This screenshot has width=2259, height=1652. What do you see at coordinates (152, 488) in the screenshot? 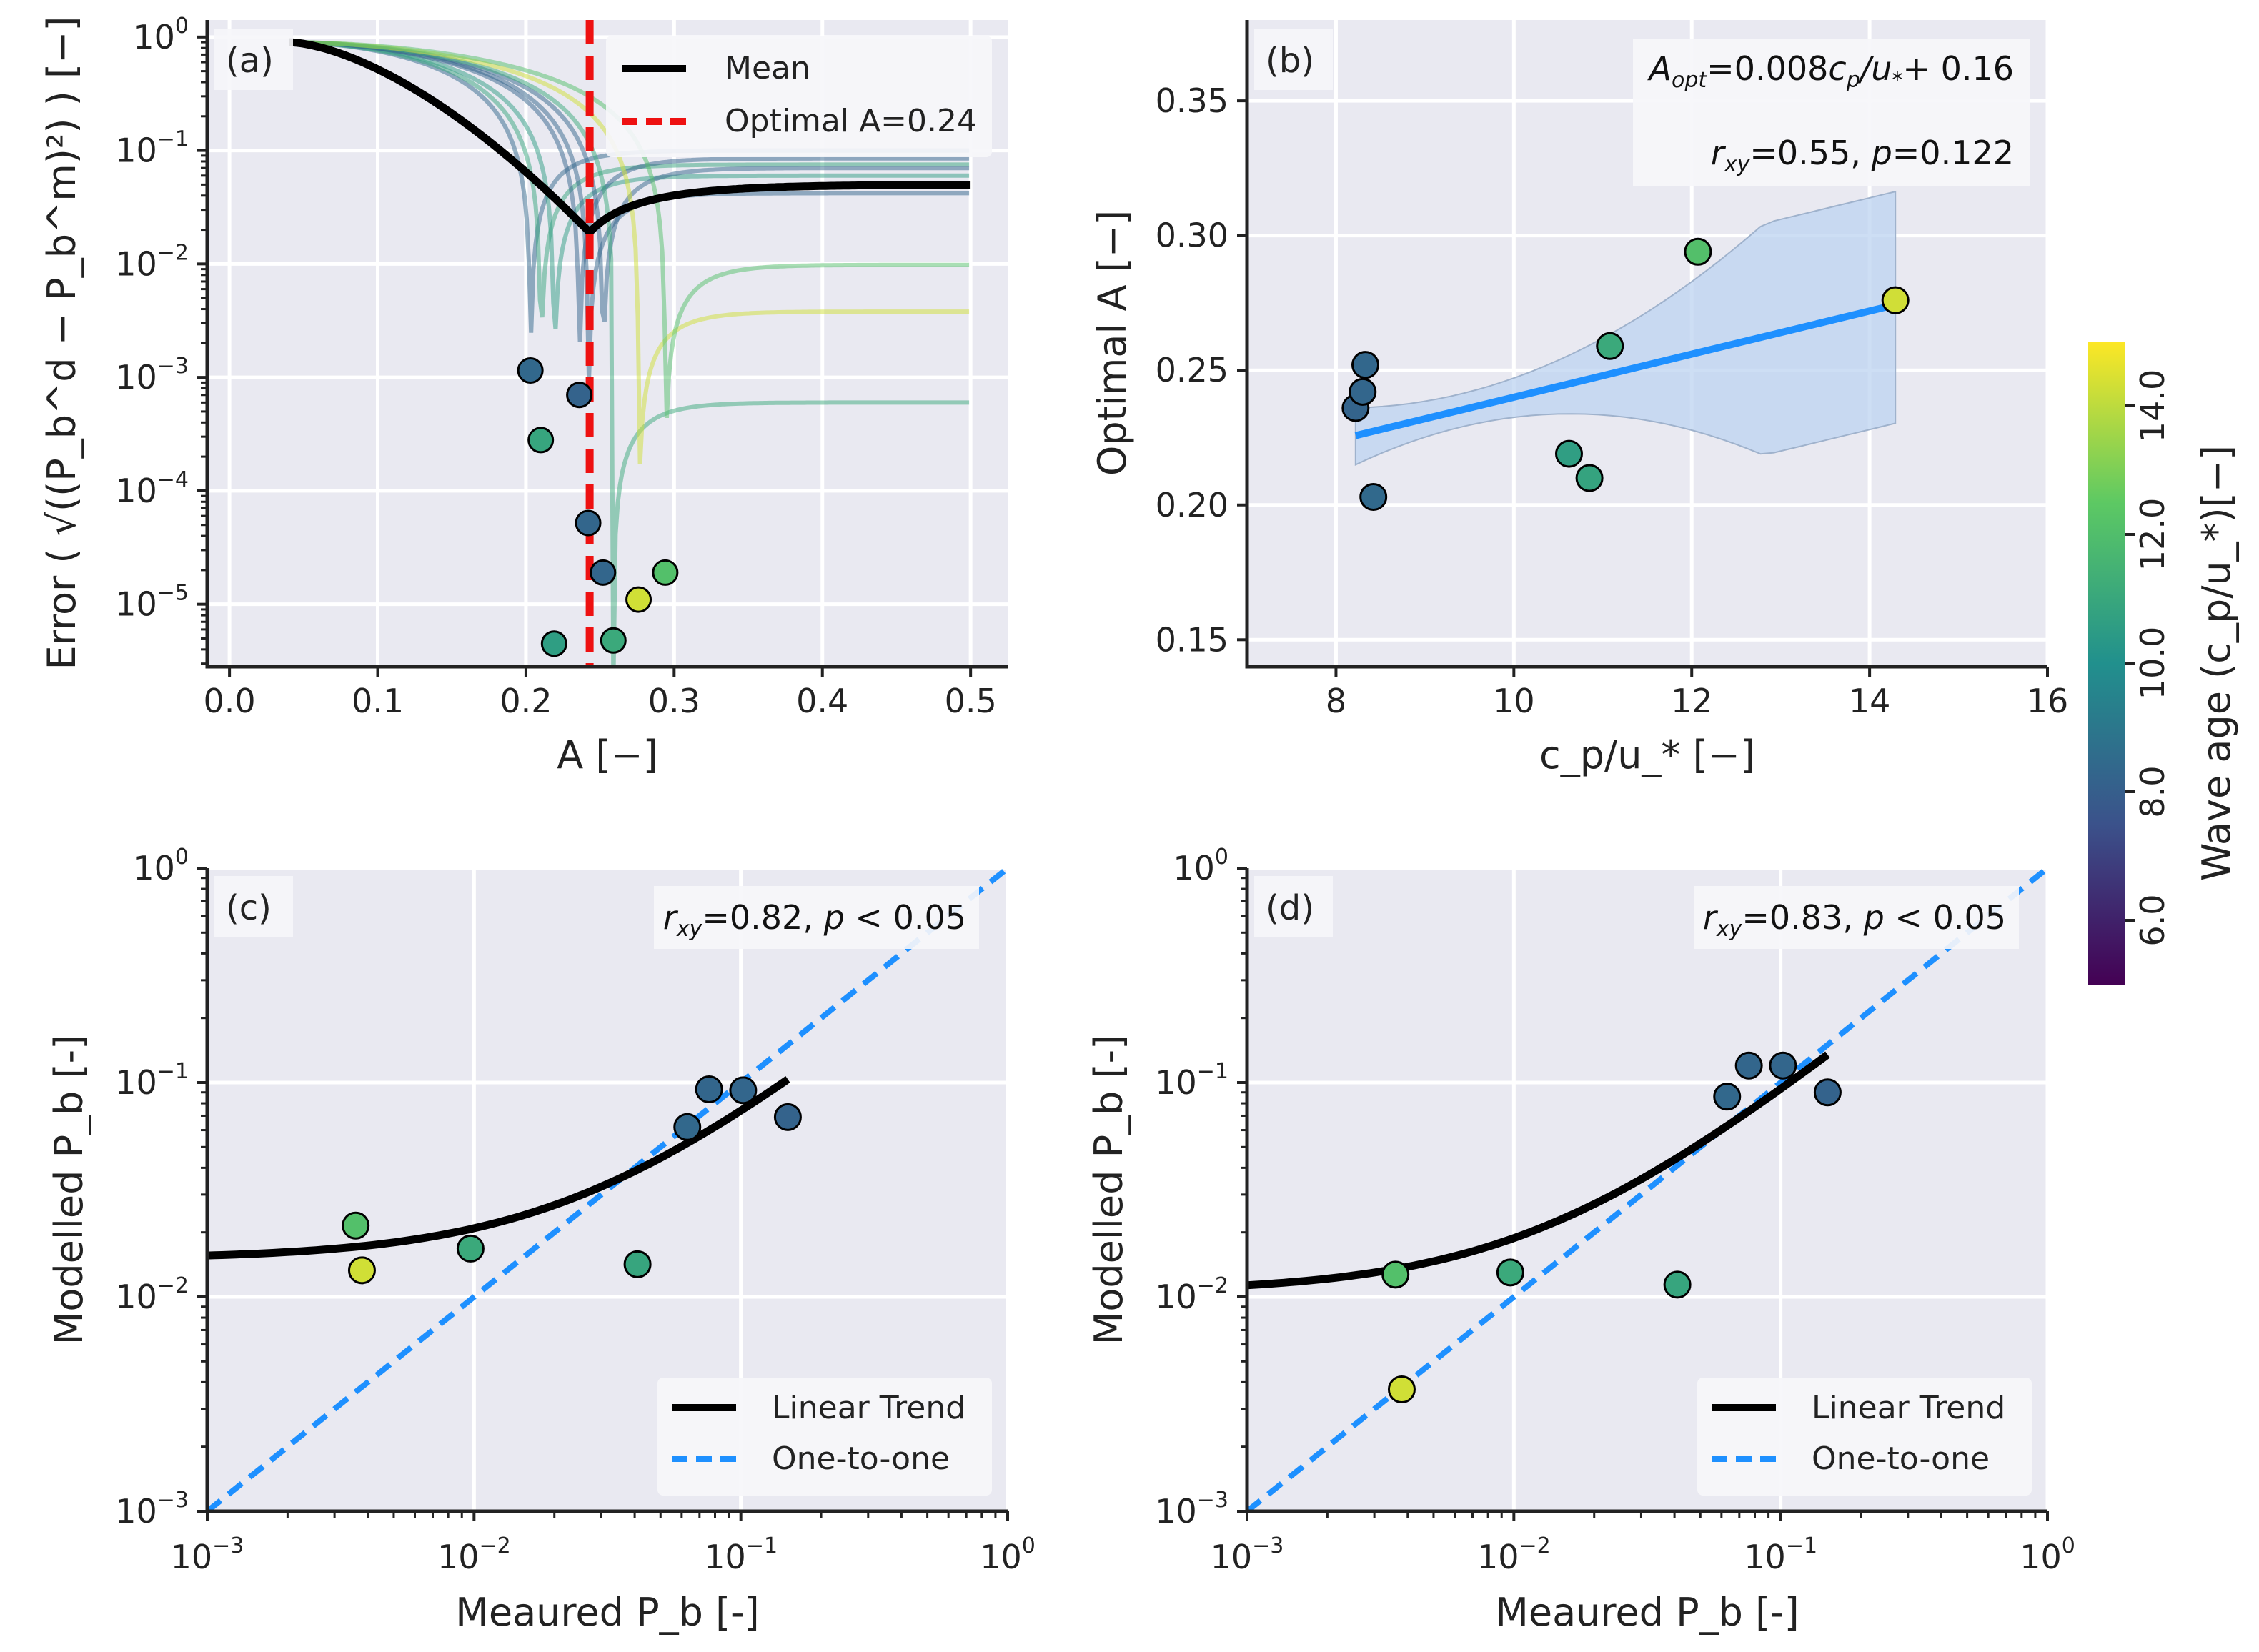
I see `y-tick-label: 10⁻⁴` at bounding box center [152, 488].